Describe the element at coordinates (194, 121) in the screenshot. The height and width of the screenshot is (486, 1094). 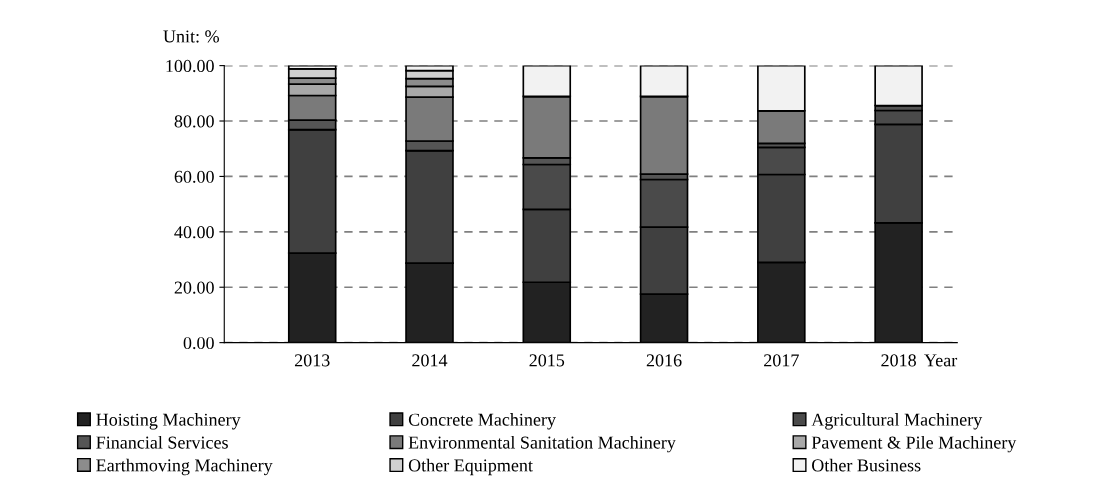
I see `y-tick-label: 80.00` at that location.